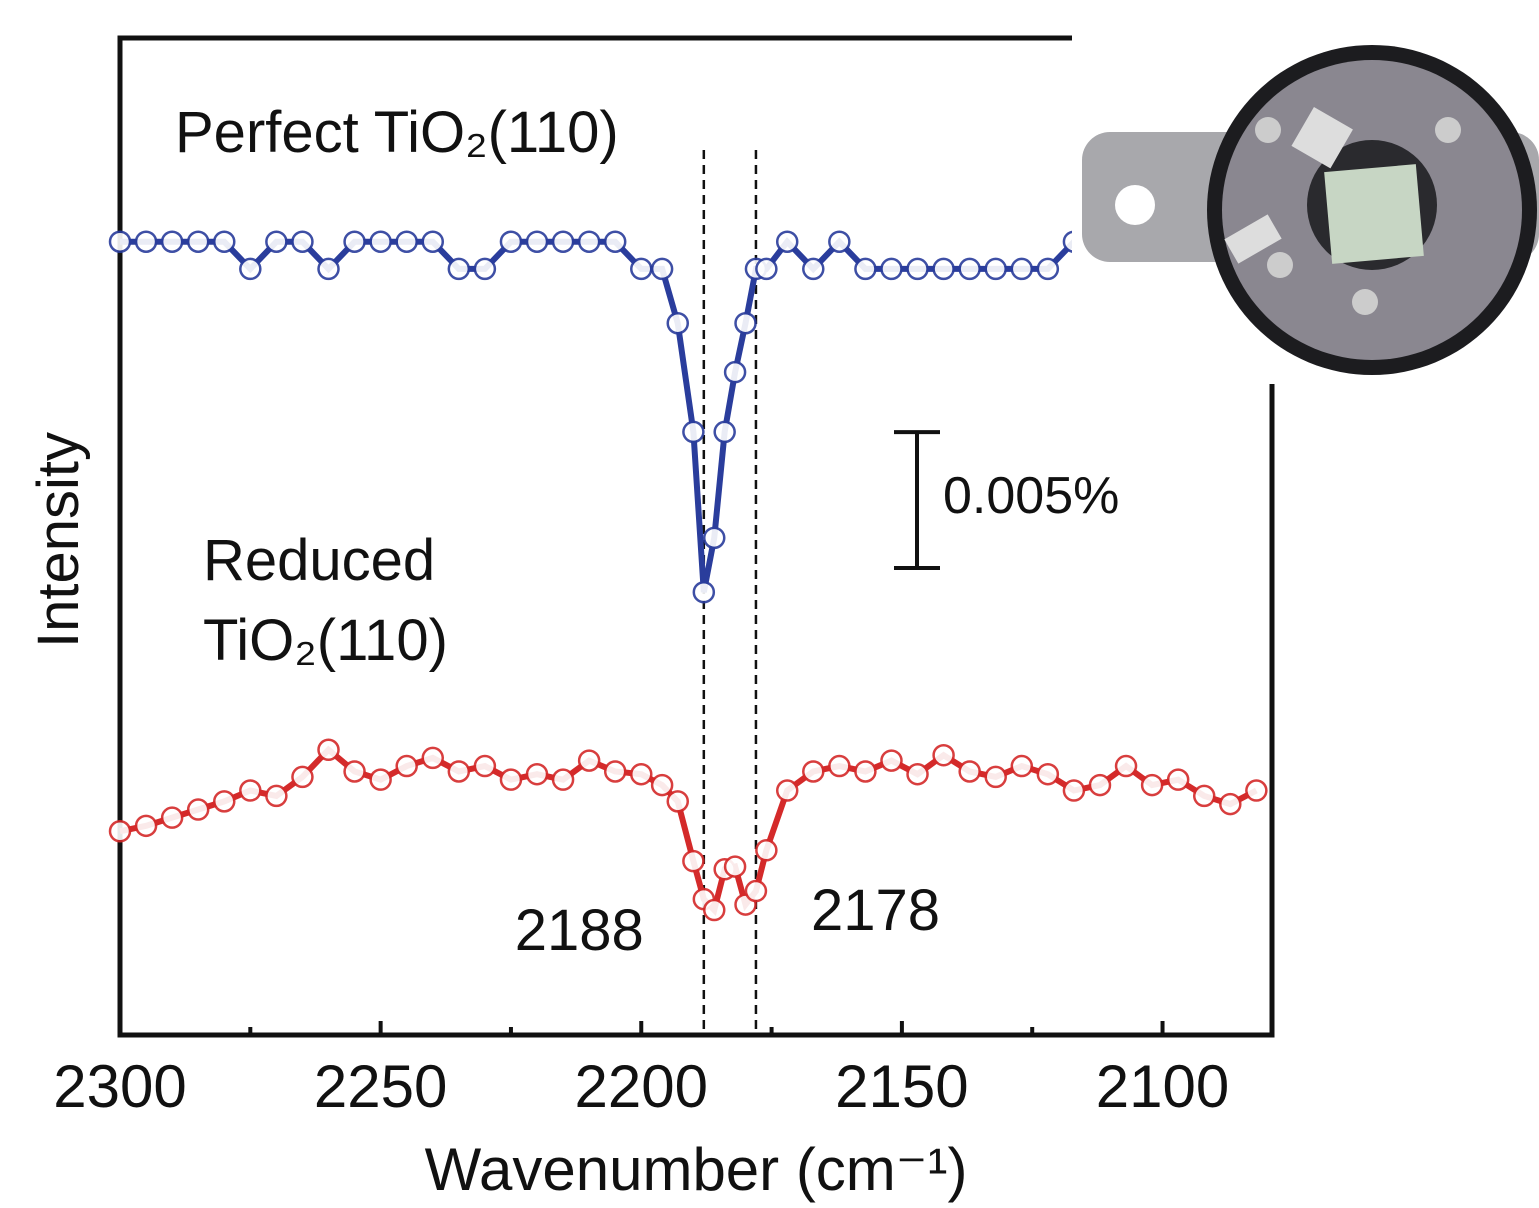 The height and width of the screenshot is (1208, 1539). Describe the element at coordinates (875, 910) in the screenshot. I see `reference-label: 2178` at that location.